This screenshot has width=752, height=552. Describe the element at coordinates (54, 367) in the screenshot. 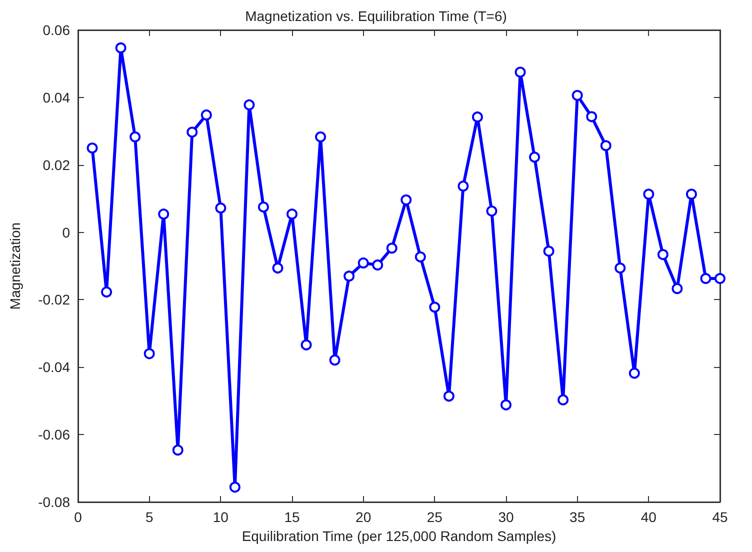

I see `y-tick-label: -0.04` at that location.